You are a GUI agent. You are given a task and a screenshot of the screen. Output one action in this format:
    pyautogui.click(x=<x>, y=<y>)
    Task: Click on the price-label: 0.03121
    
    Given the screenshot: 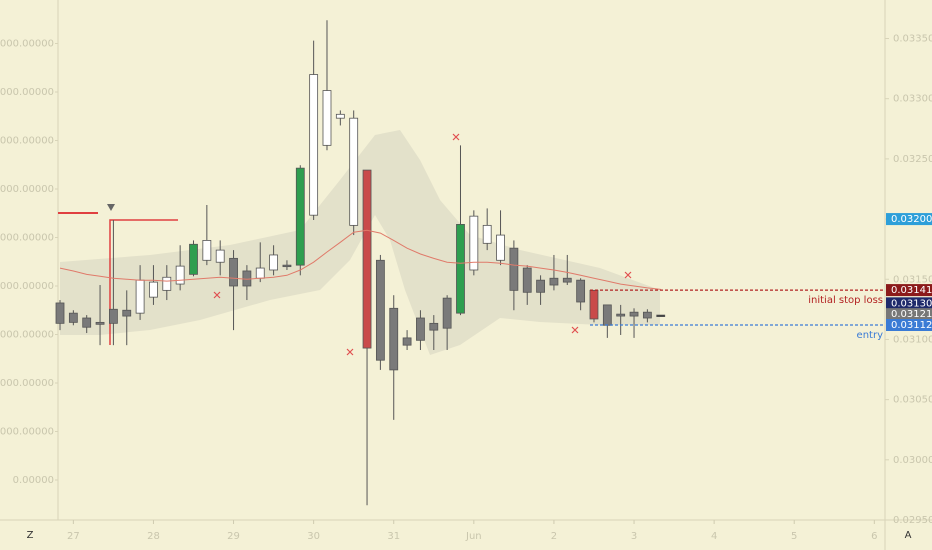 What is the action you would take?
    pyautogui.click(x=911, y=314)
    